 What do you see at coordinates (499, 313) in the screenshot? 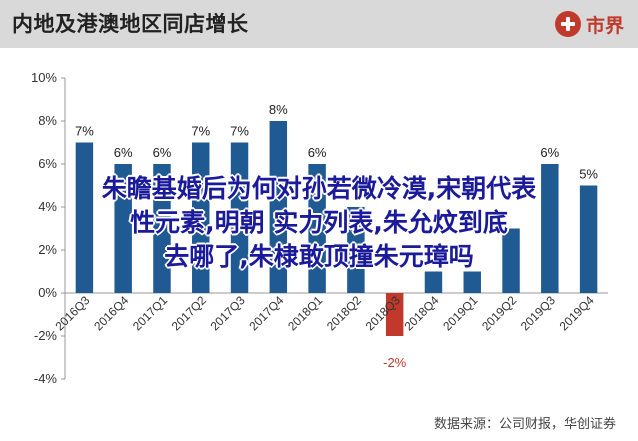
I see `x-tick-label: 2019Q2` at bounding box center [499, 313].